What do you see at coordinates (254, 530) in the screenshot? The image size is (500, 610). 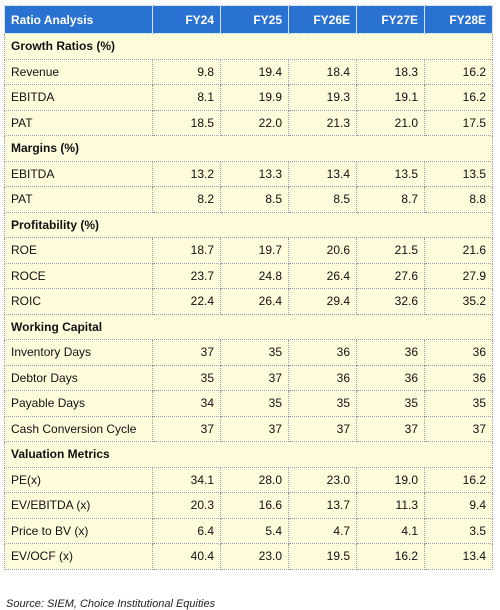 I see `cell-value: 5.4` at bounding box center [254, 530].